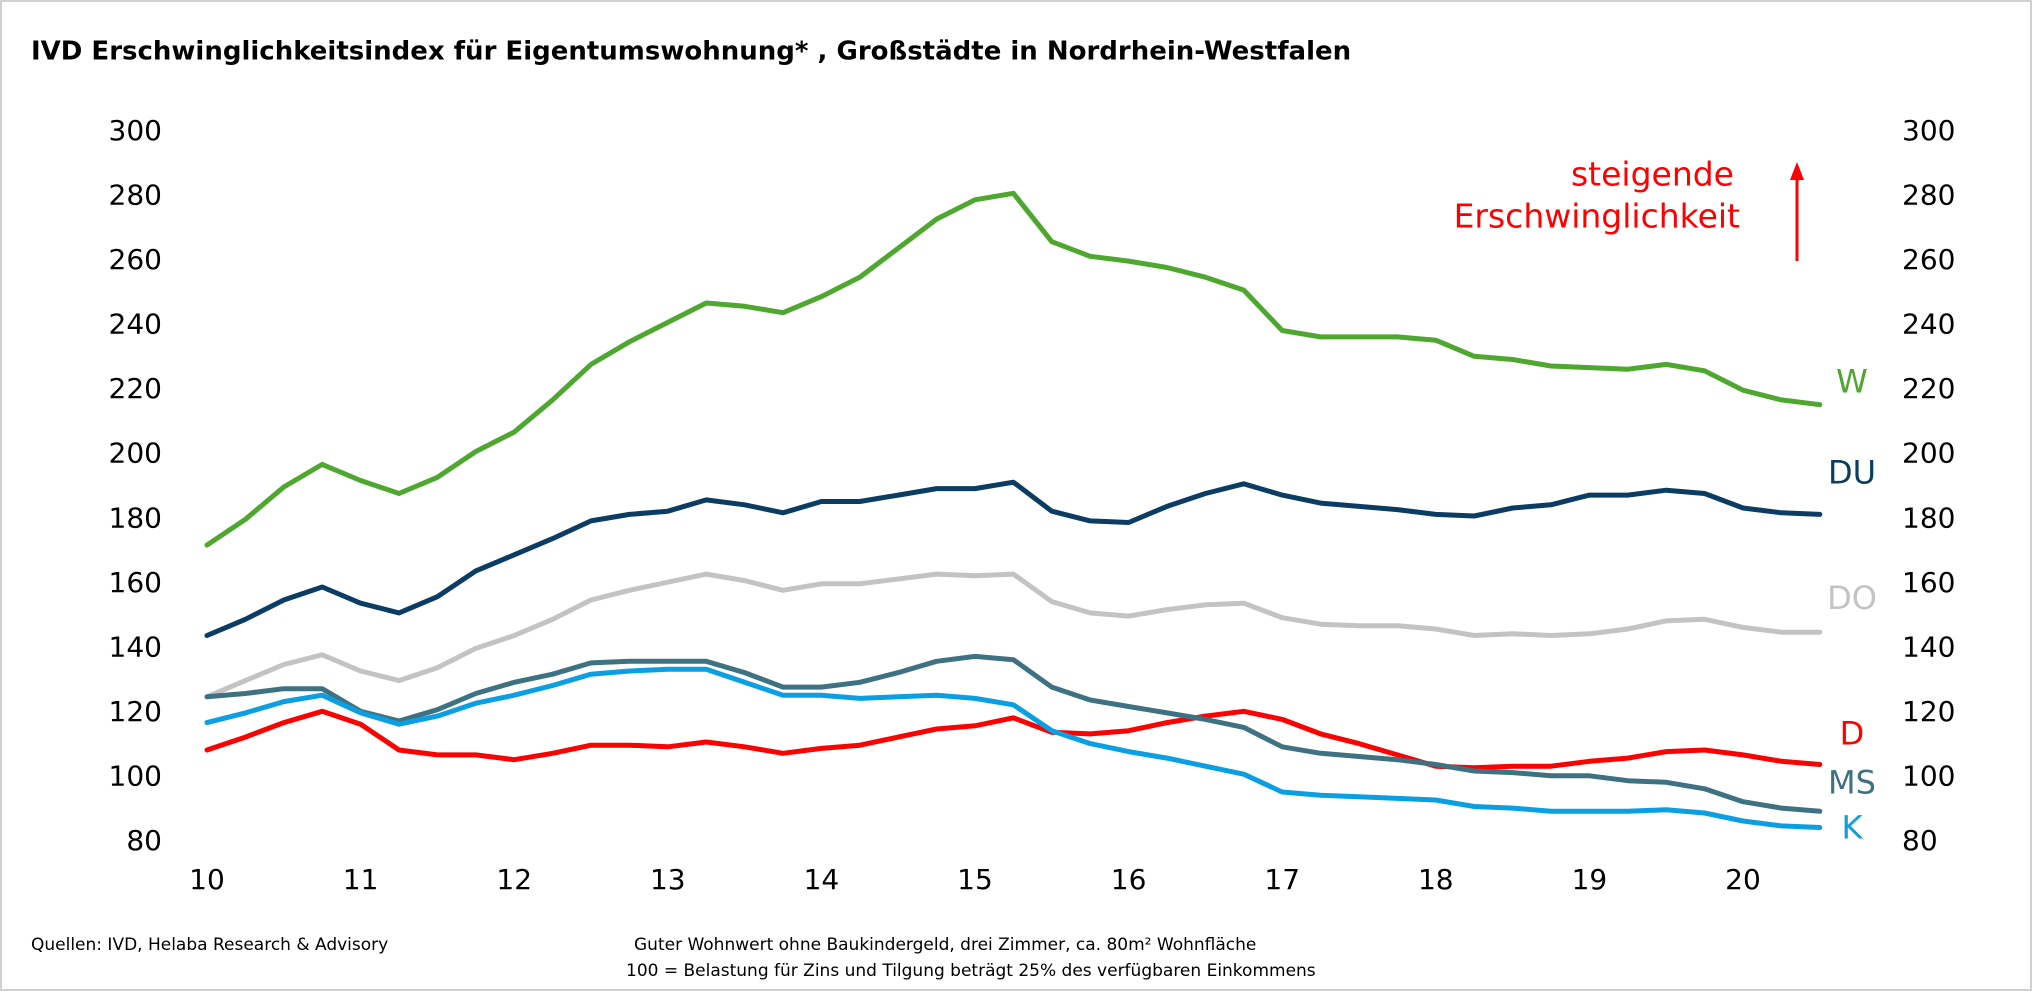 The width and height of the screenshot is (2032, 991). What do you see at coordinates (975, 879) in the screenshot?
I see `x-tick-label: 15` at bounding box center [975, 879].